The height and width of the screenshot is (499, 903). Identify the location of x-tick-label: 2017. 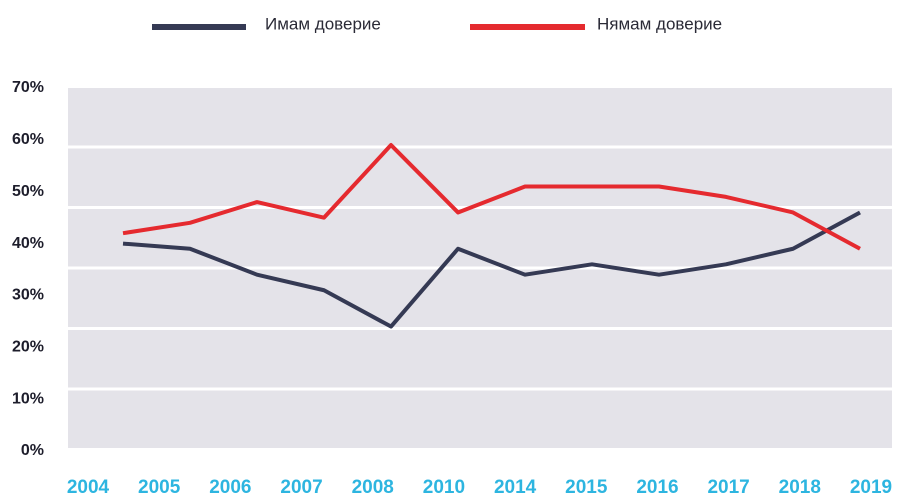
(728, 487).